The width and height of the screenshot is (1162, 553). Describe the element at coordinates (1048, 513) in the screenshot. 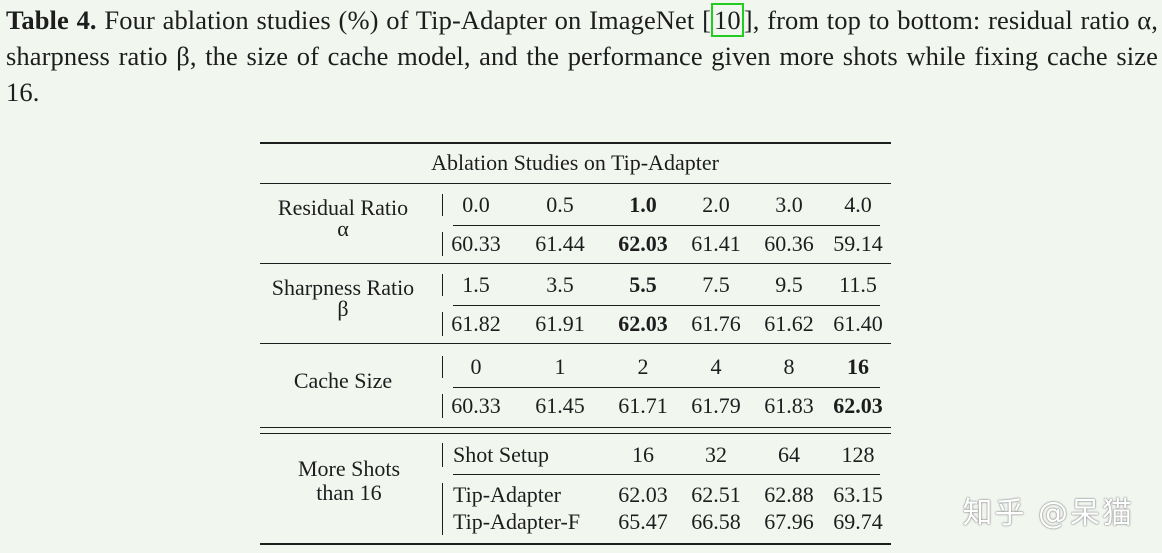

I see `watermark: 知乎 @呆猫` at that location.